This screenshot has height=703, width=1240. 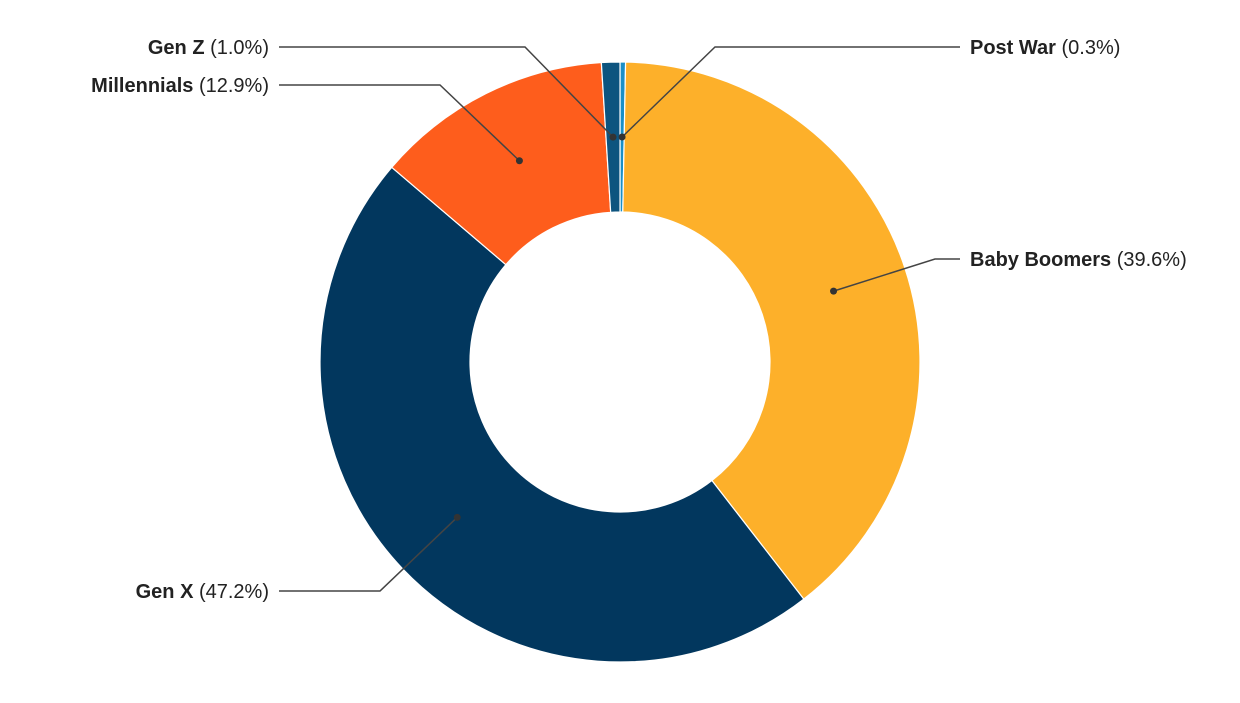 I want to click on anchor-dot-gen-x, so click(x=457, y=517).